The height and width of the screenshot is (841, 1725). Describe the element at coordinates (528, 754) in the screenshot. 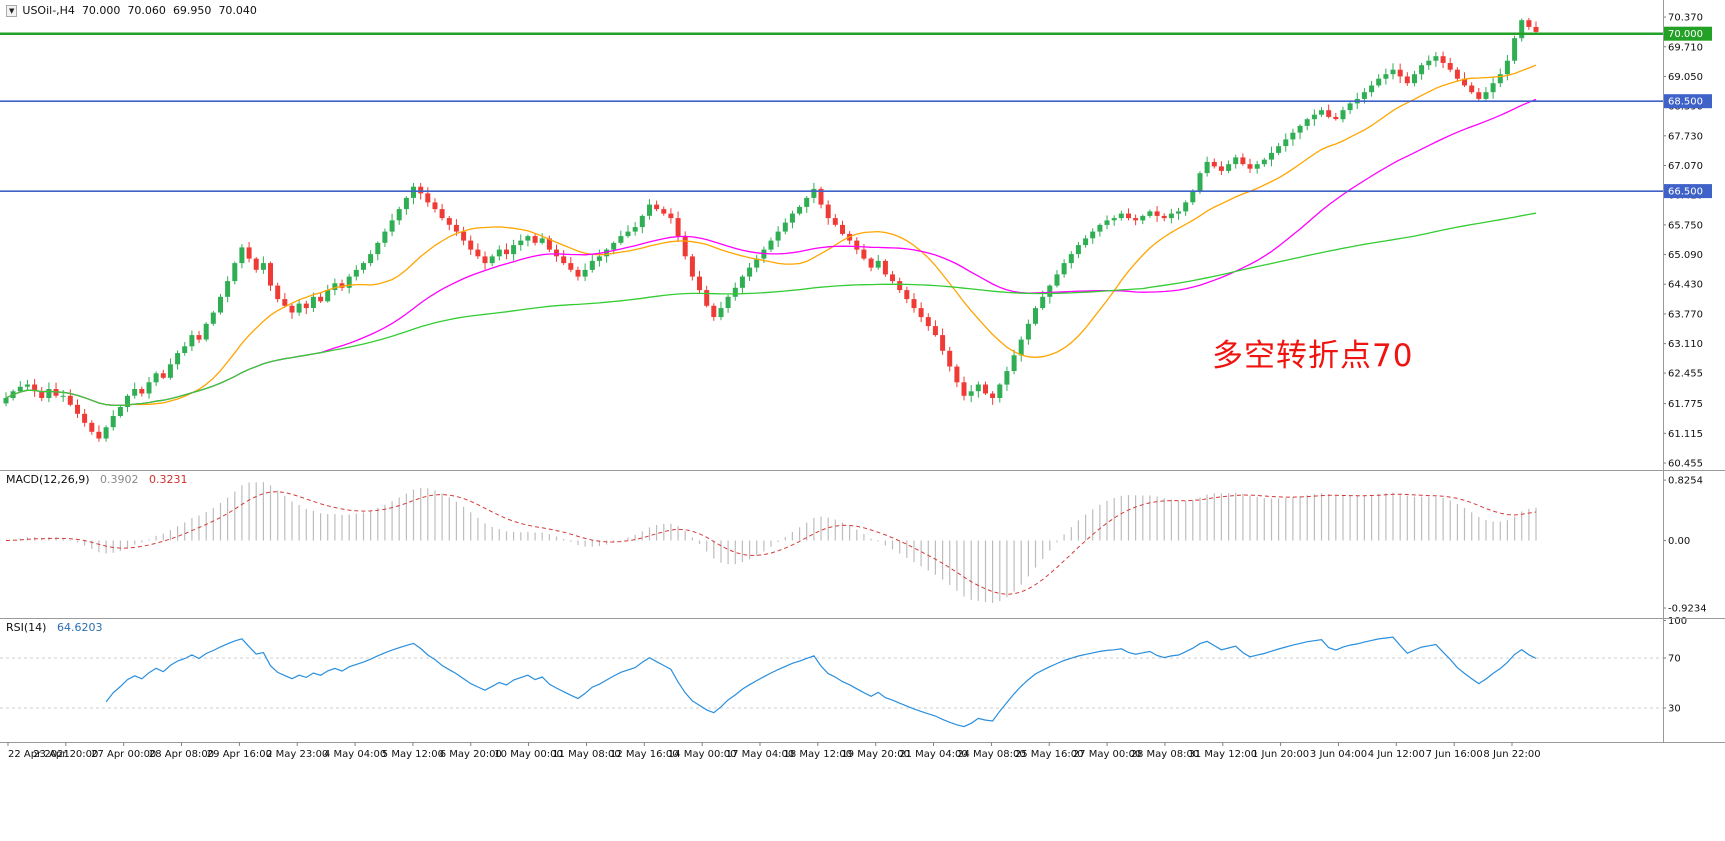

I see `time-axis-label: 10 May 00:00` at that location.